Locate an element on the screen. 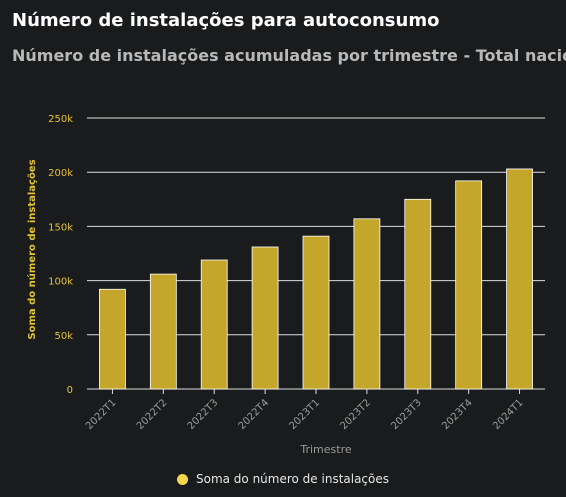 Image resolution: width=566 pixels, height=497 pixels. x-tick-label: 2022T3 is located at coordinates (203, 414).